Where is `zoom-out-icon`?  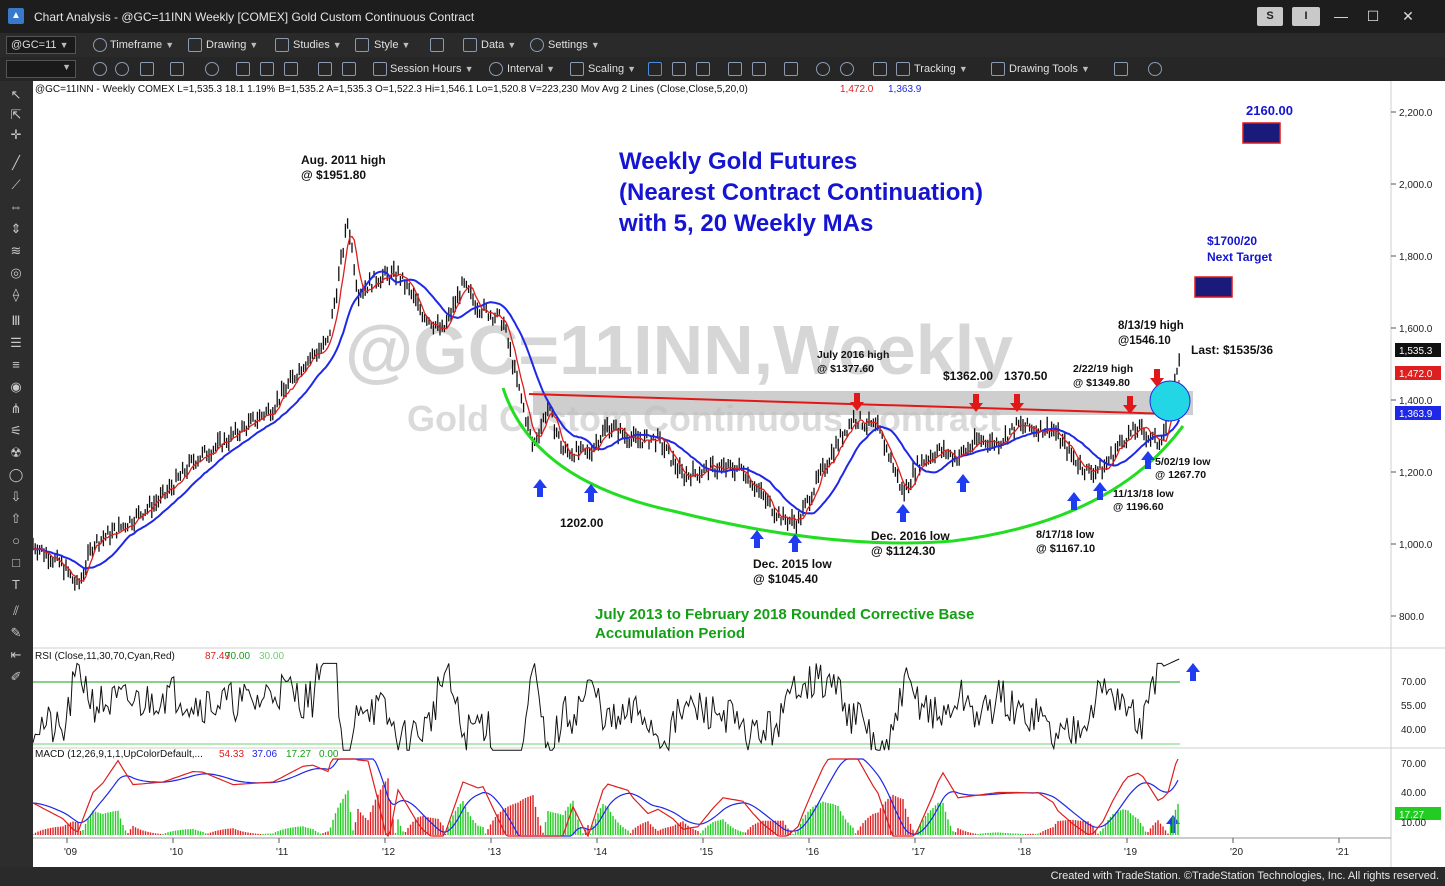 zoom-out-icon is located at coordinates (847, 69).